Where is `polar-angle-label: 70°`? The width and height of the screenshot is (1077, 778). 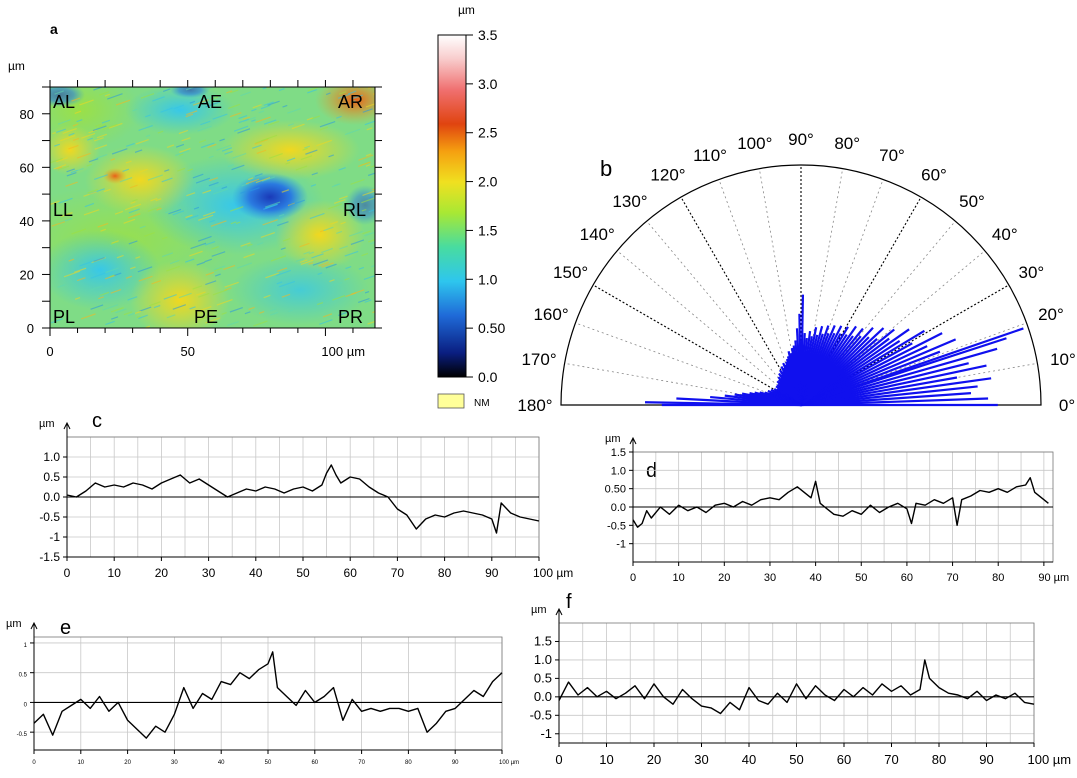 polar-angle-label: 70° is located at coordinates (892, 155).